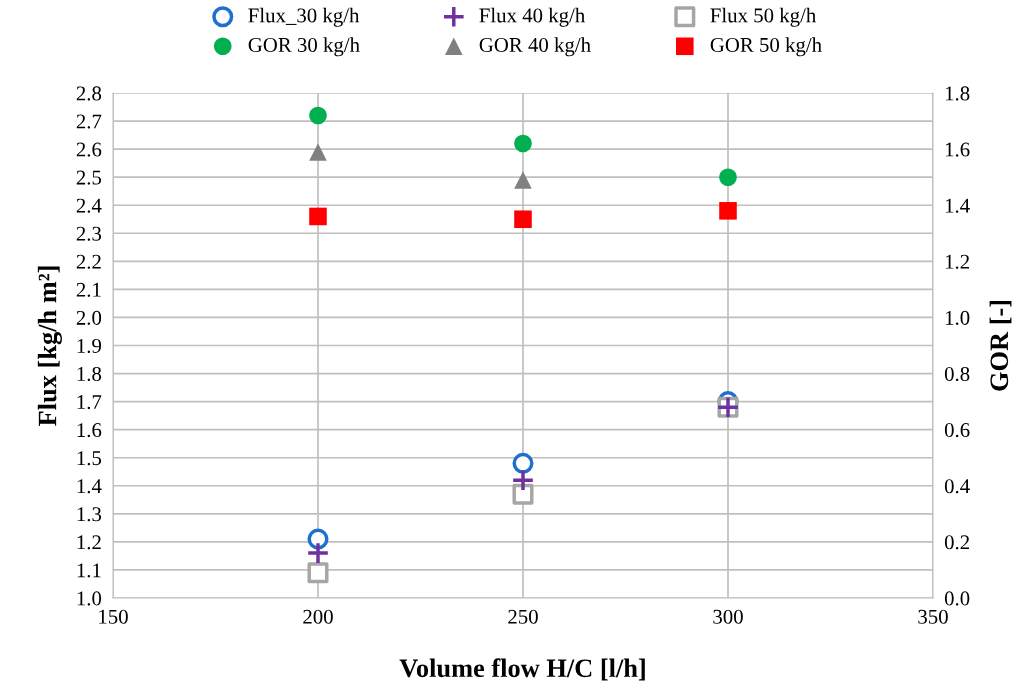  Describe the element at coordinates (89, 570) in the screenshot. I see `y-tick-label: 1.1` at that location.